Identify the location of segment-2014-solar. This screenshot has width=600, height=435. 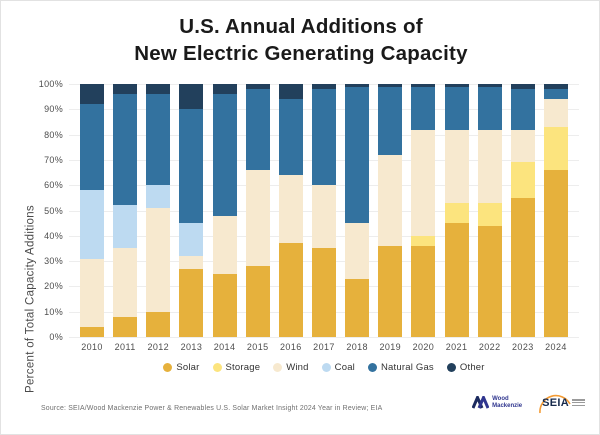
(224, 305).